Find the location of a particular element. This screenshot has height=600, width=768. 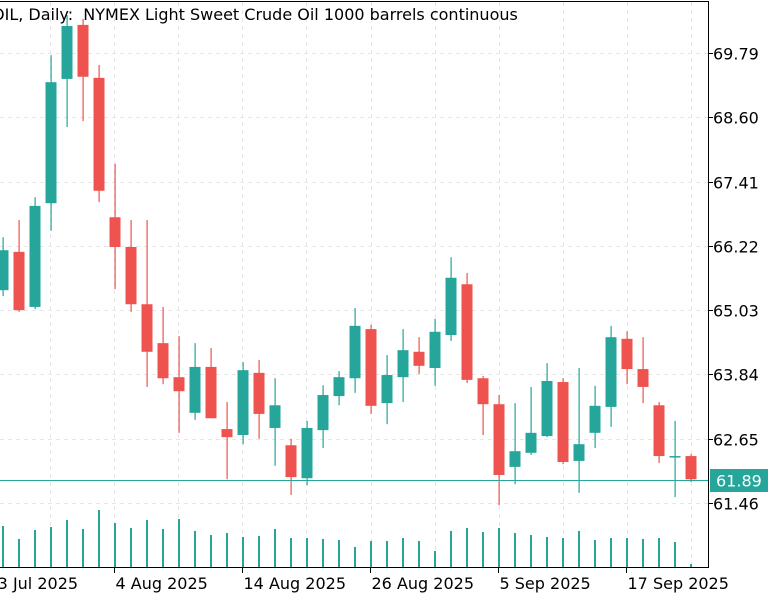

last-price-label: 61.89 is located at coordinates (739, 480).